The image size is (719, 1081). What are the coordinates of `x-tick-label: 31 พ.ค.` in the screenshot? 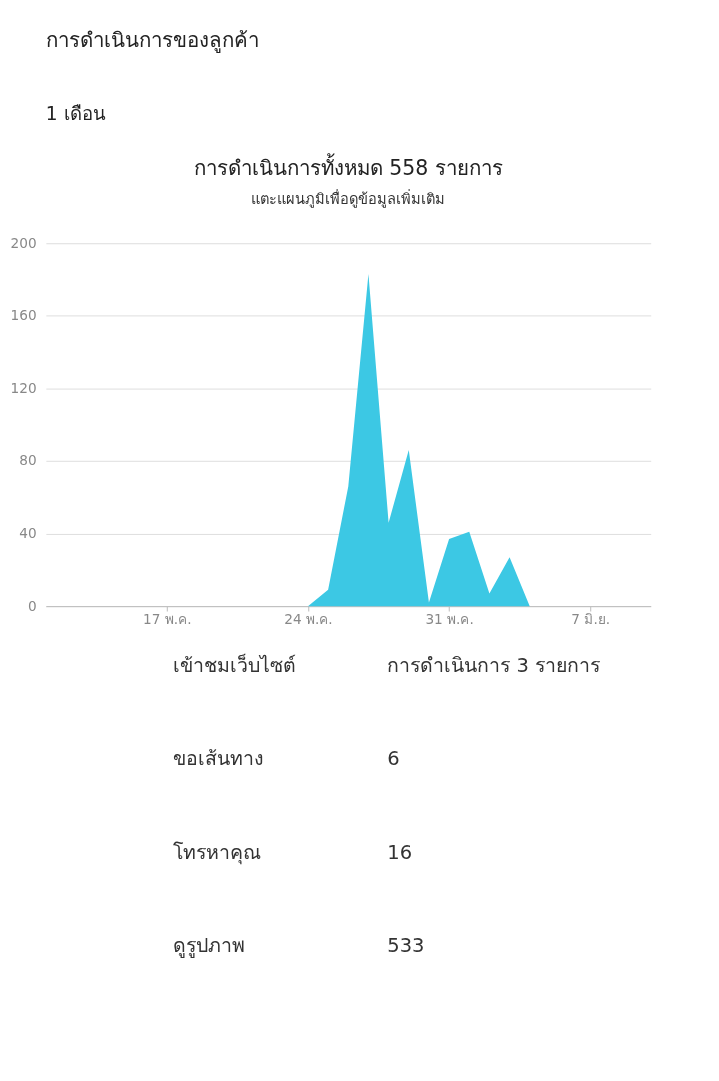 It's located at (449, 619).